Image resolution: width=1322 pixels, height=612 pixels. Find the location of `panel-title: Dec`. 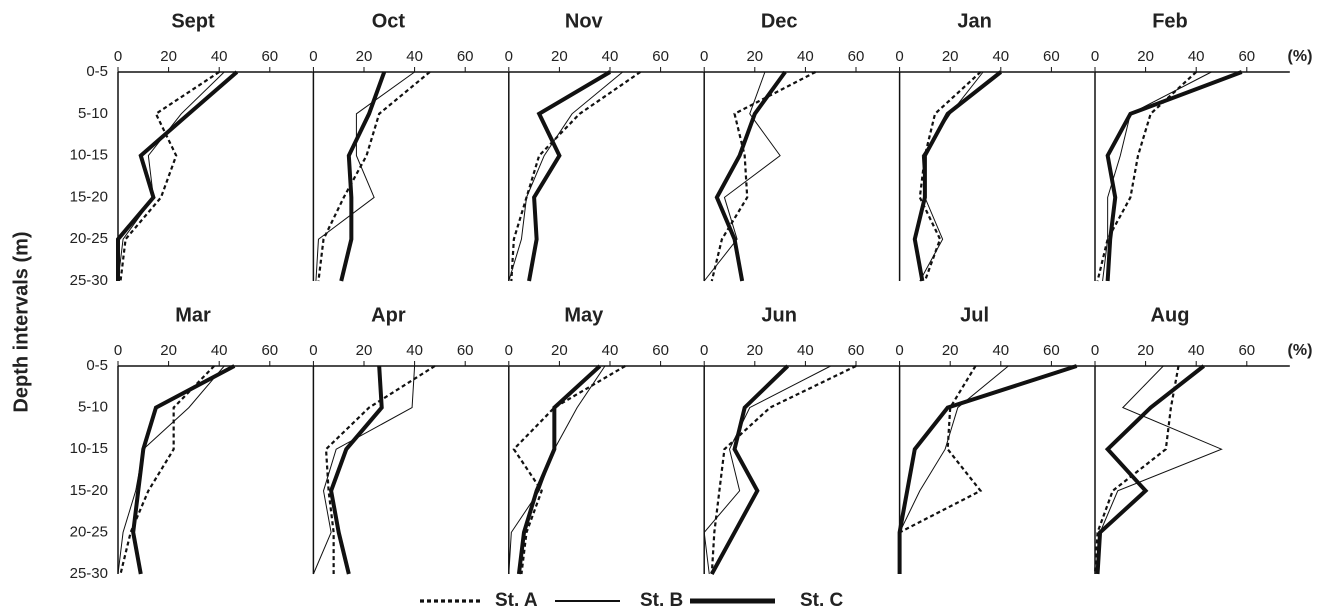

panel-title: Dec is located at coordinates (779, 21).